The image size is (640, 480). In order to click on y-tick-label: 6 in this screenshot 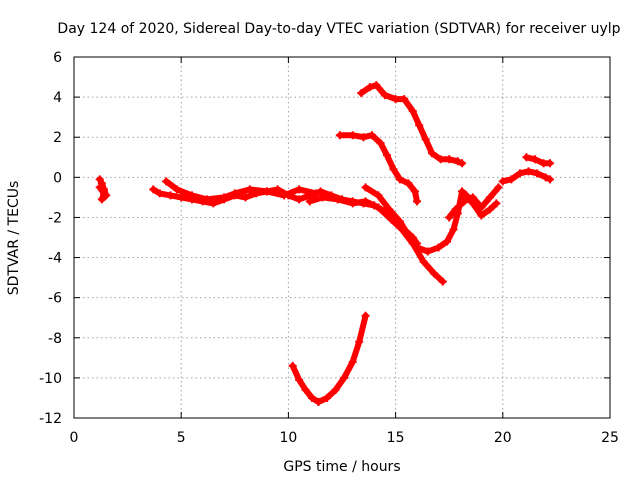, I will do `click(57, 58)`.